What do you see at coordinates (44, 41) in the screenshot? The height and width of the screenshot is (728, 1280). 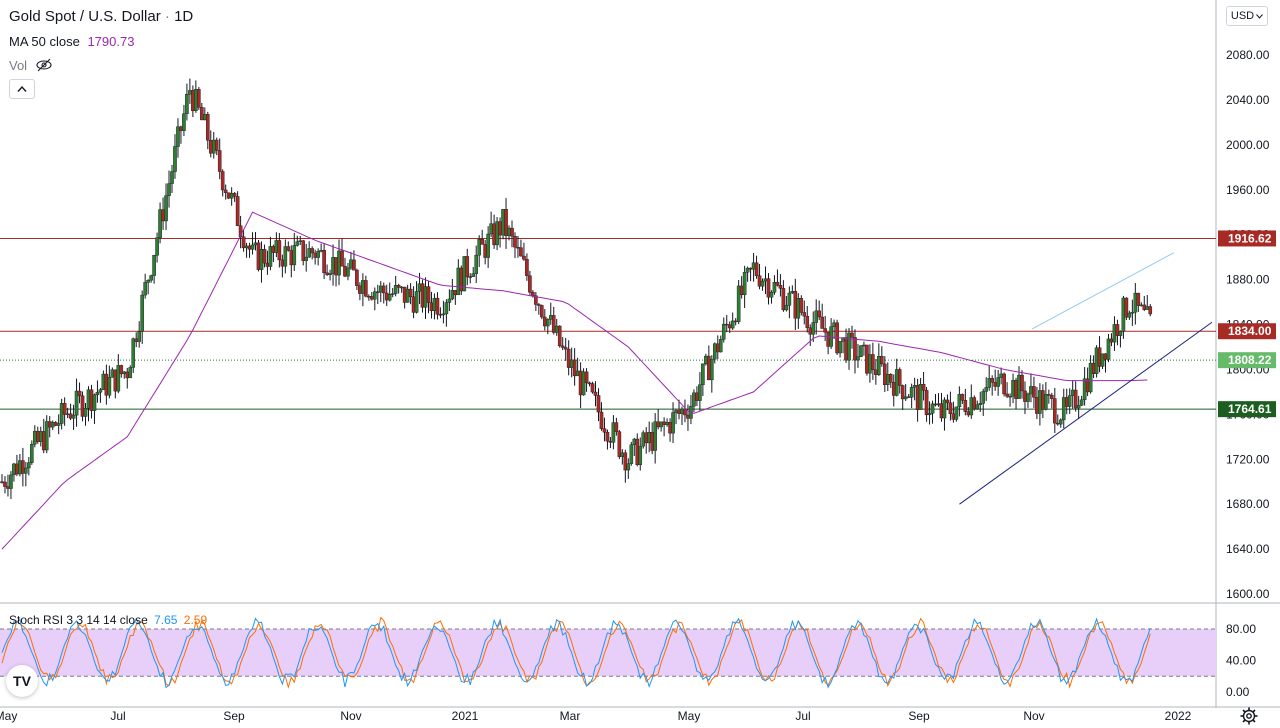 I see `ma-label: MA 50 close` at bounding box center [44, 41].